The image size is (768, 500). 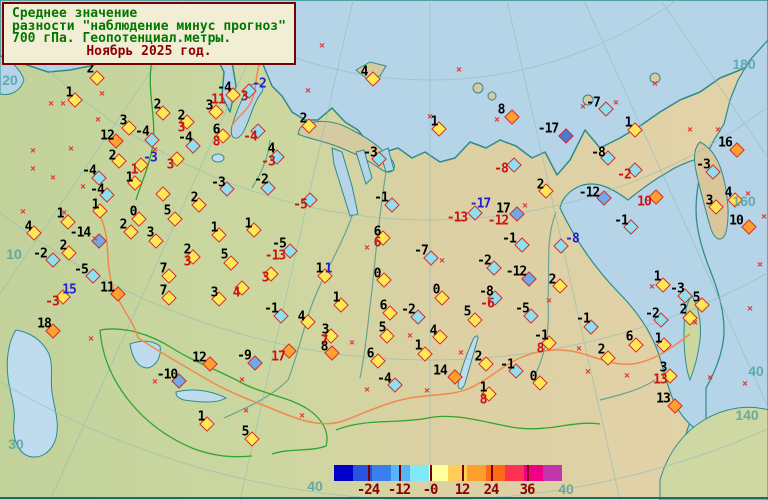 What do you see at coordinates (725, 143) in the screenshot?
I see `station-value-label: 16` at bounding box center [725, 143].